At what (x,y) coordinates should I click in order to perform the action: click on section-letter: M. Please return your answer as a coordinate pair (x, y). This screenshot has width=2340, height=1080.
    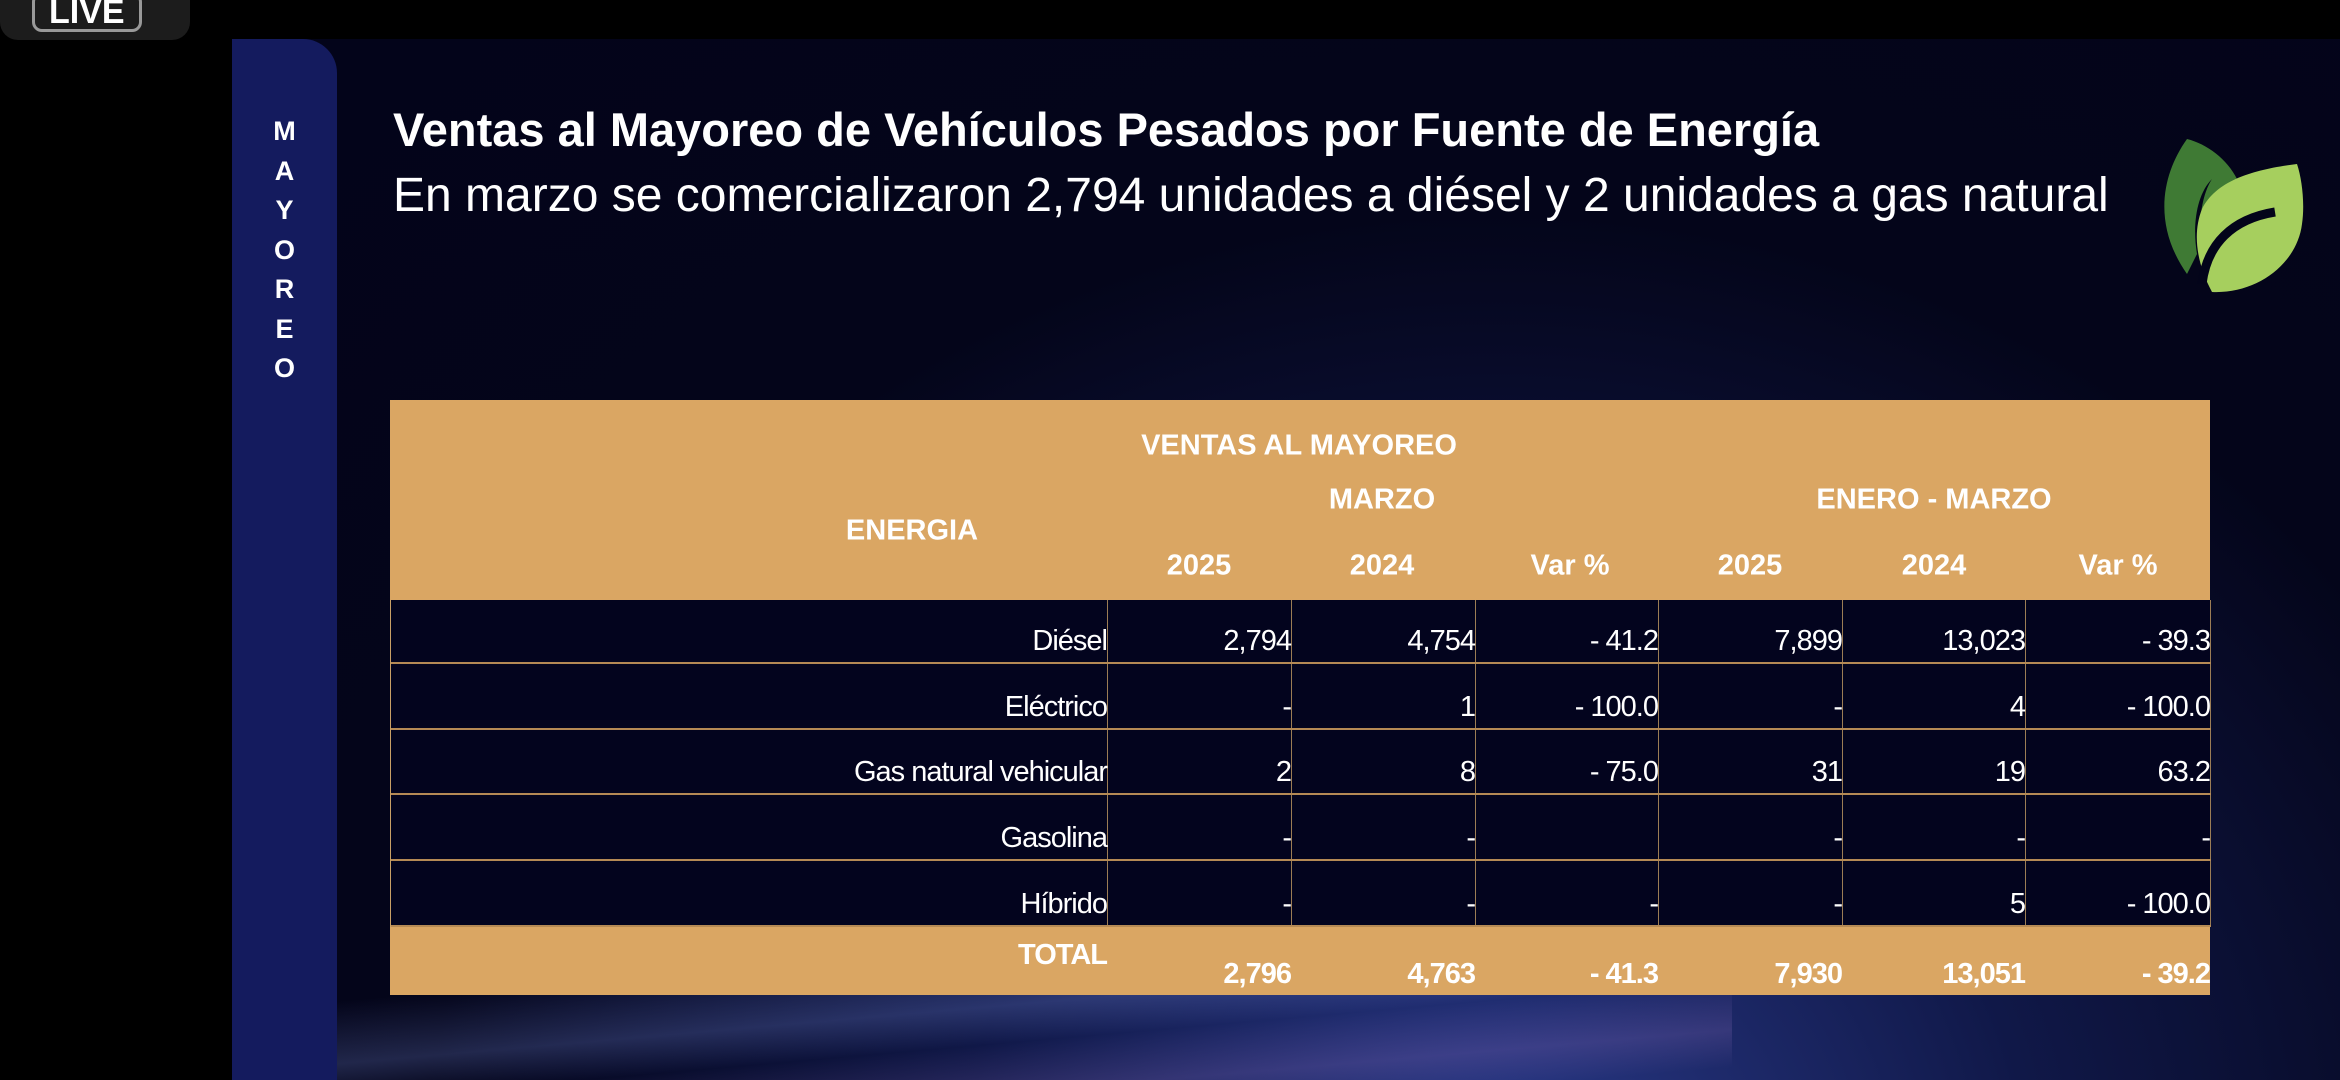
    Looking at the image, I should click on (284, 131).